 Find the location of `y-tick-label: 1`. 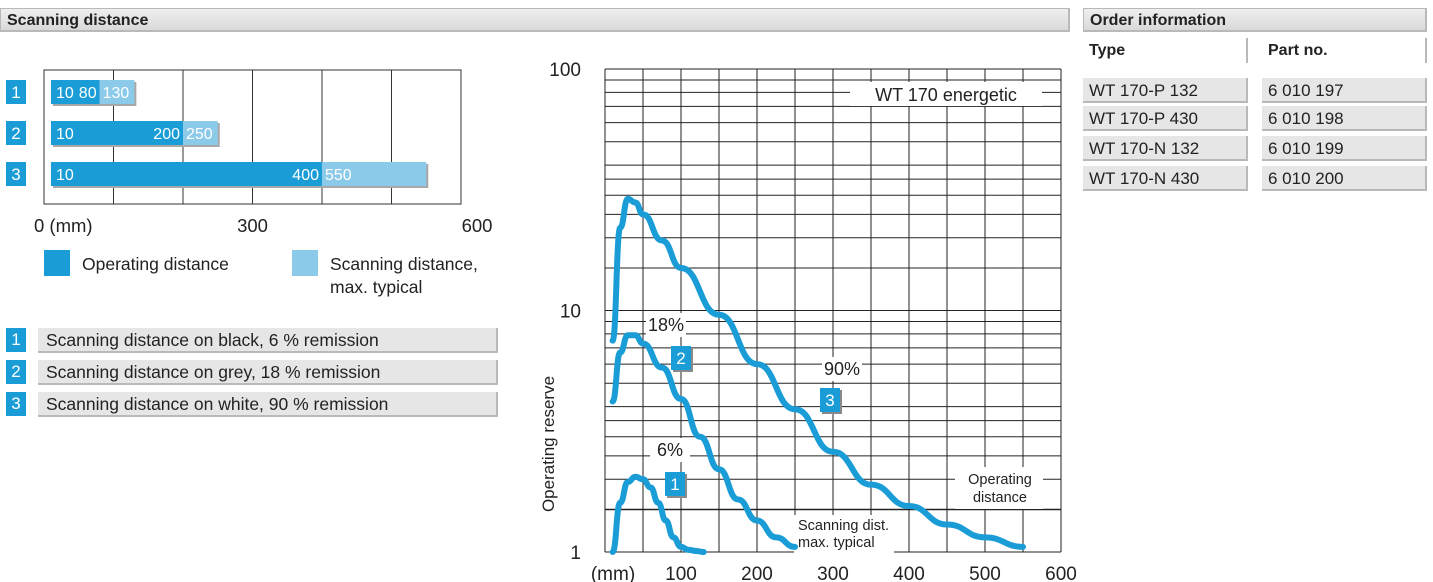

y-tick-label: 1 is located at coordinates (575, 553).